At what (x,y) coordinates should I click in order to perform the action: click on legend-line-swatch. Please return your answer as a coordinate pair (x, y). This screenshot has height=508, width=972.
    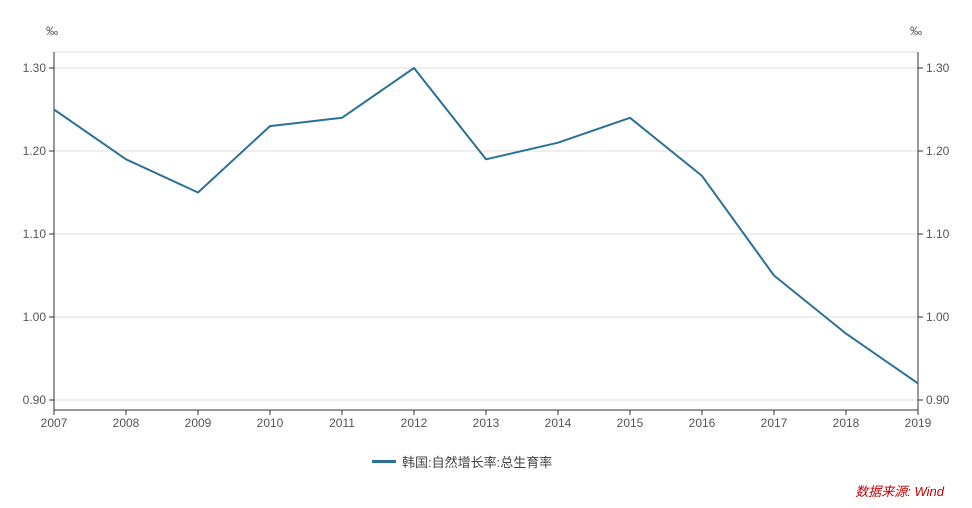
    Looking at the image, I should click on (384, 461).